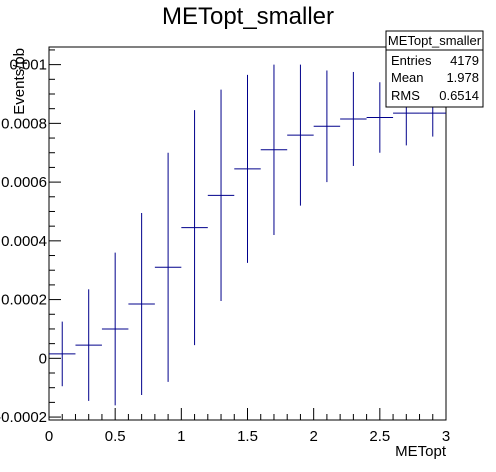 Image resolution: width=496 pixels, height=472 pixels. What do you see at coordinates (24, 182) in the screenshot?
I see `y-tick-label: 0.0006` at bounding box center [24, 182].